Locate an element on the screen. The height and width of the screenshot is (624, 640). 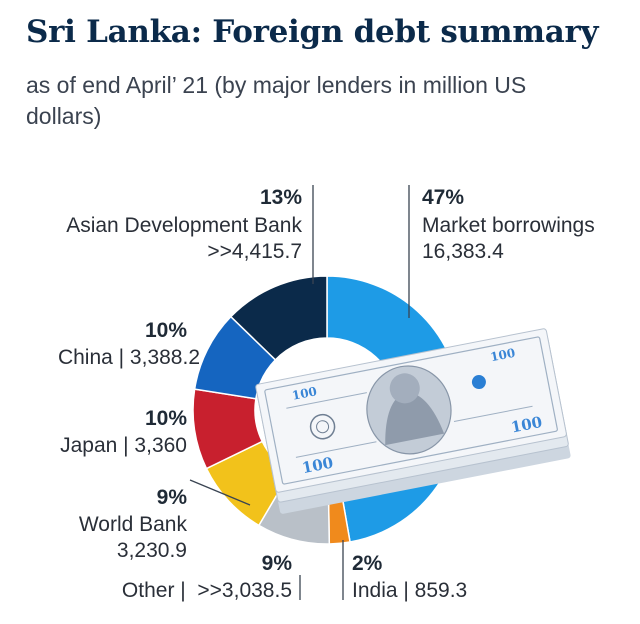
banknote-illustration: 100 100 100 100 is located at coordinates (413, 421).